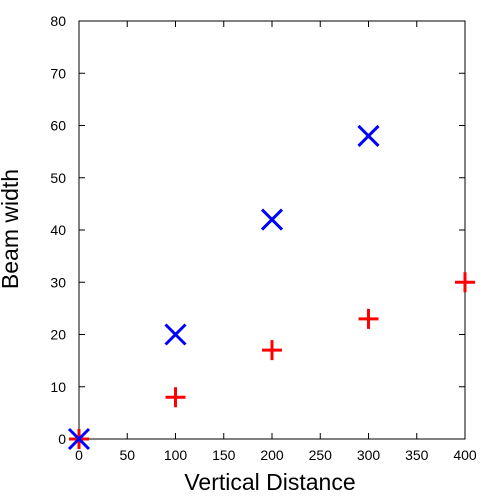 Image resolution: width=500 pixels, height=500 pixels. I want to click on x-tick-label: 400, so click(465, 455).